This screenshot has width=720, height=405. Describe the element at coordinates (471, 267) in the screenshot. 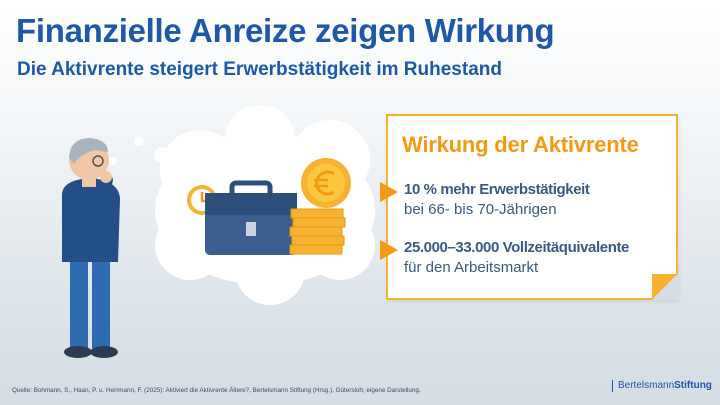

I see `point-detail: für den Arbeitsmarkt` at that location.